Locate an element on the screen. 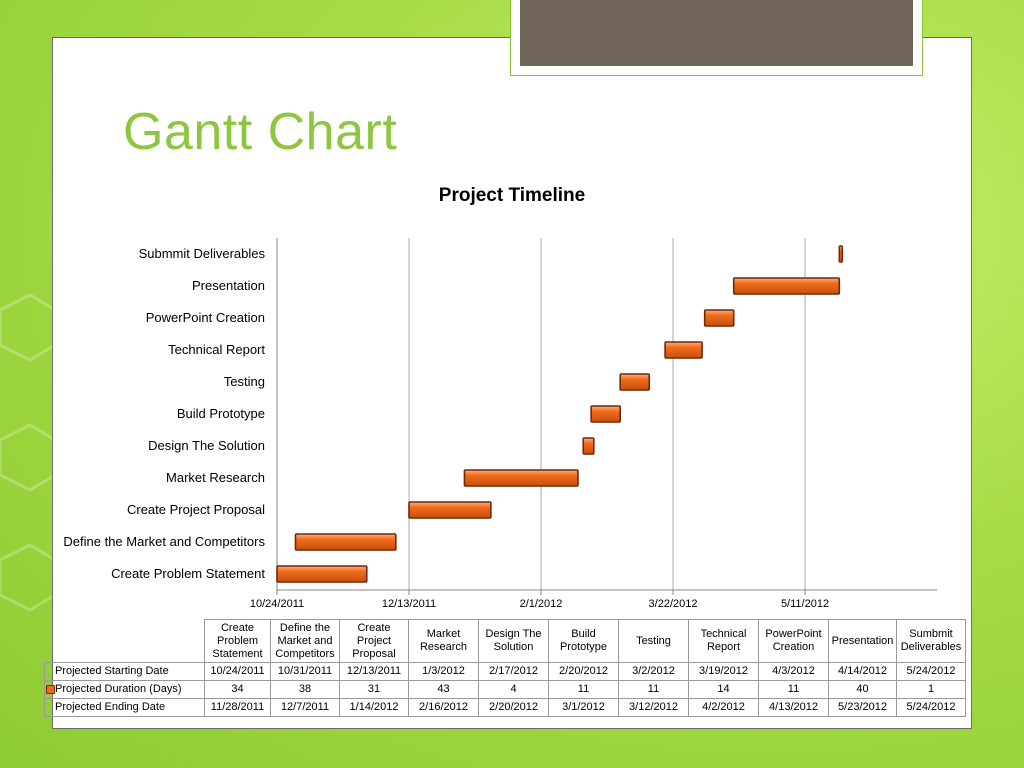 This screenshot has width=1024, height=768. category-label: Build Prototype is located at coordinates (221, 413).